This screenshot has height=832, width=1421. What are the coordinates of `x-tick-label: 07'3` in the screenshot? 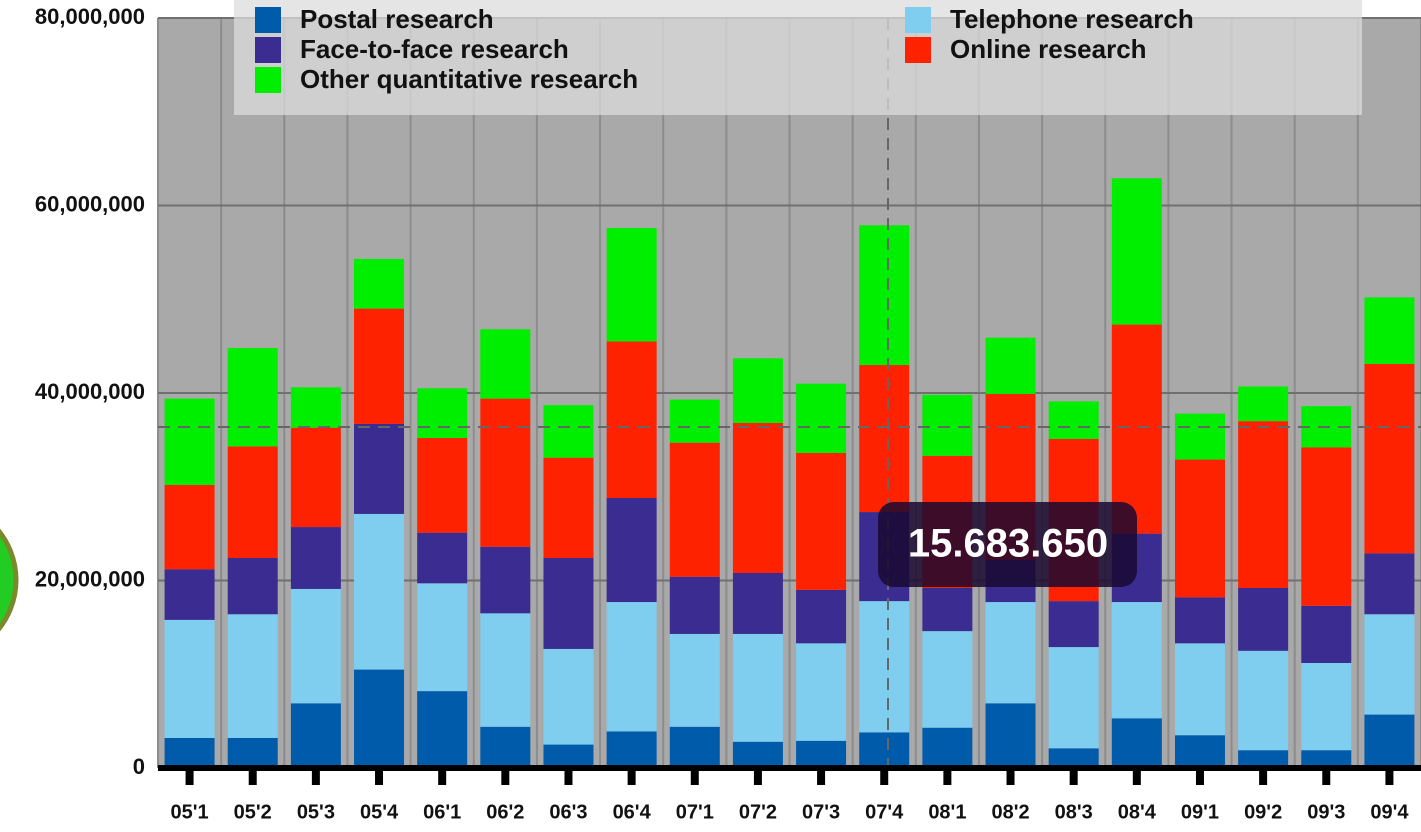 It's located at (821, 812).